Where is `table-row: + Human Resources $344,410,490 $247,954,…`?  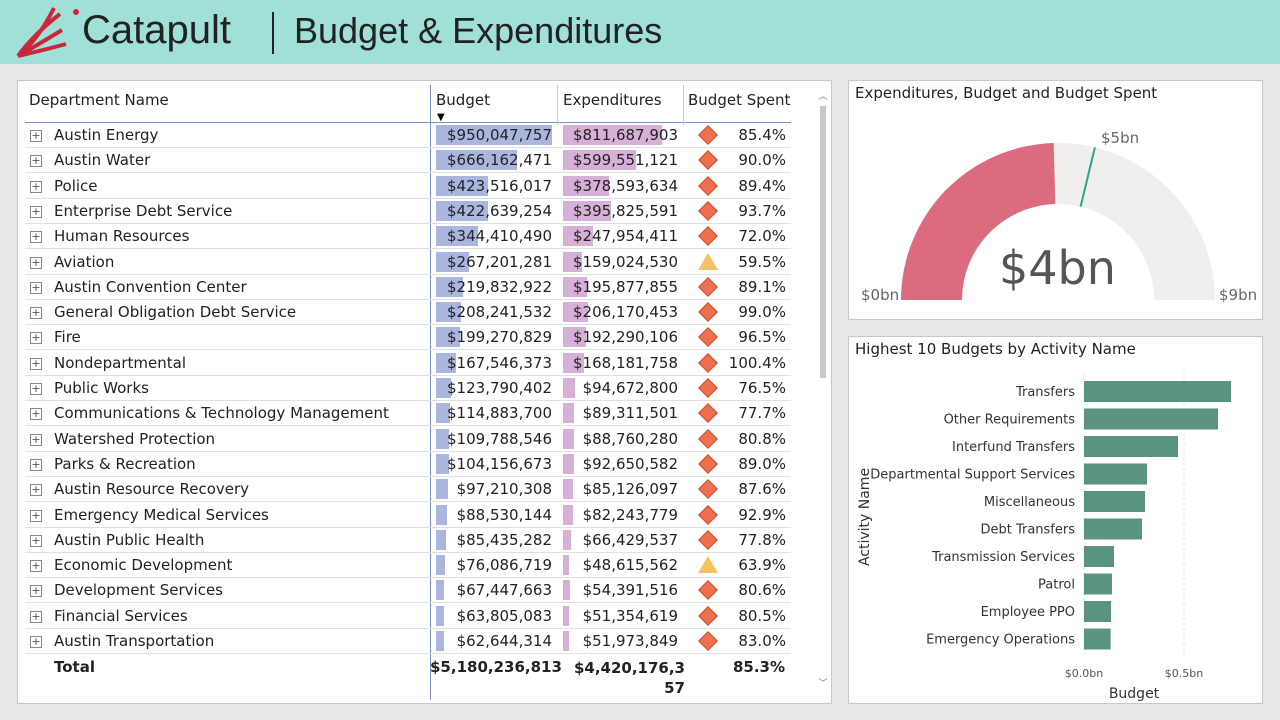 table-row: + Human Resources $344,410,490 $247,954,… is located at coordinates (408, 237).